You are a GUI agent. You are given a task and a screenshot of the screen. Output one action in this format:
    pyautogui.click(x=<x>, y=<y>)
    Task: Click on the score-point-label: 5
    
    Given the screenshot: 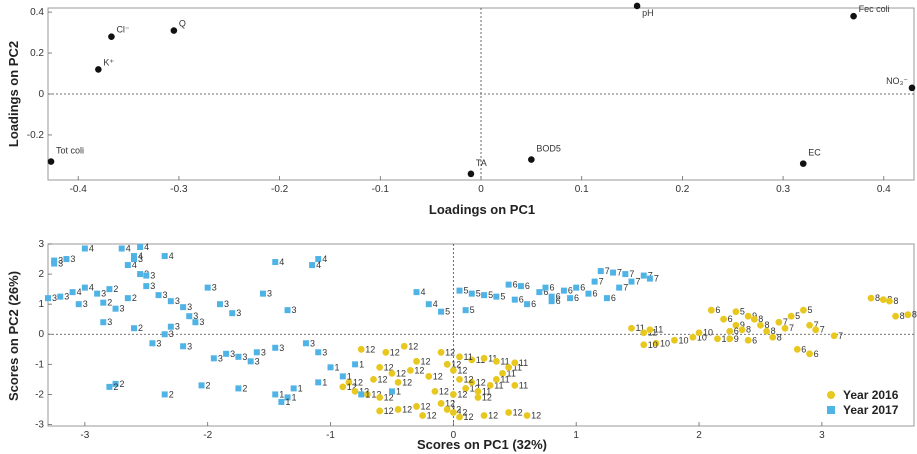 What is the action you would take?
    pyautogui.click(x=797, y=316)
    